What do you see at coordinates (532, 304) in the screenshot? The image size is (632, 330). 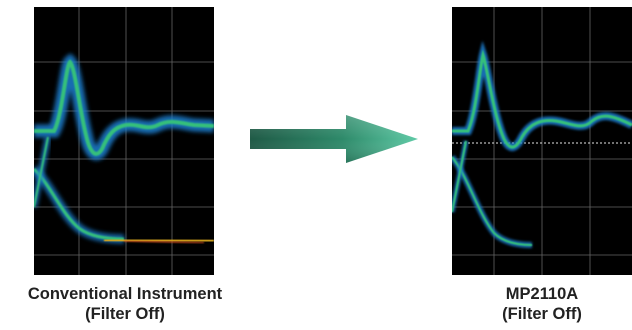 I see `right-caption: MP2110A (Filter Off)` at bounding box center [532, 304].